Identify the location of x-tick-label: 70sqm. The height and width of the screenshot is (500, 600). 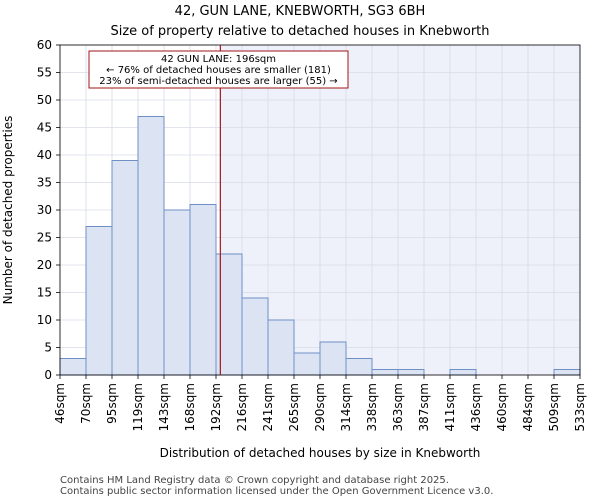
(86, 403).